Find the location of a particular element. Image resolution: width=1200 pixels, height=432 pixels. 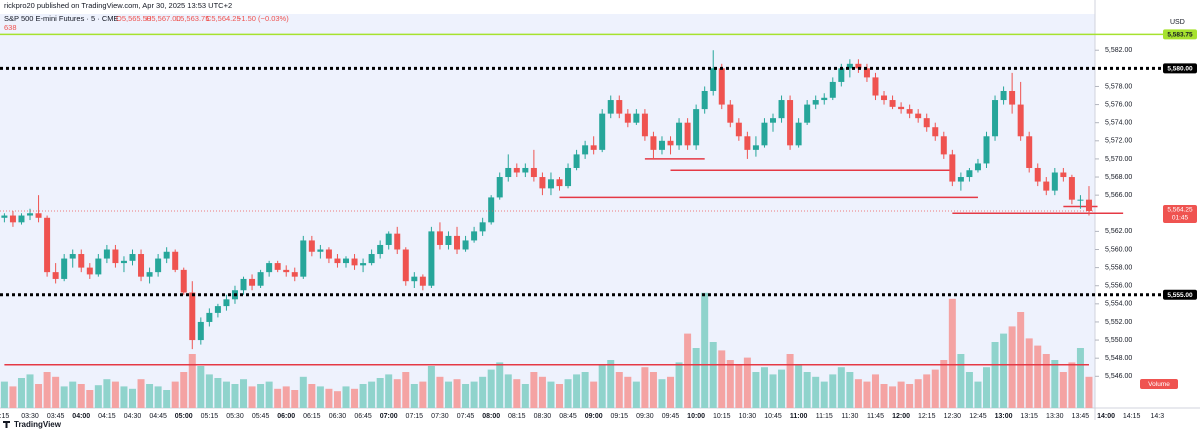

x-tick-label: 14:00 is located at coordinates (1106, 416).